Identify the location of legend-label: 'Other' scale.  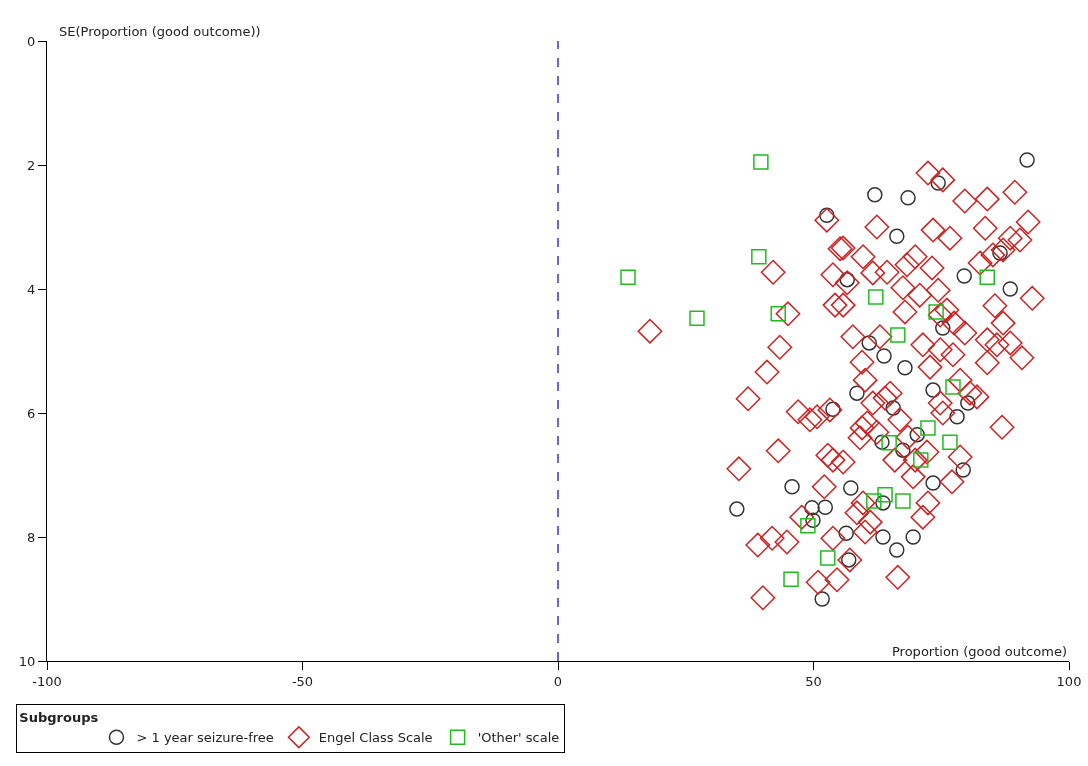
(518, 738).